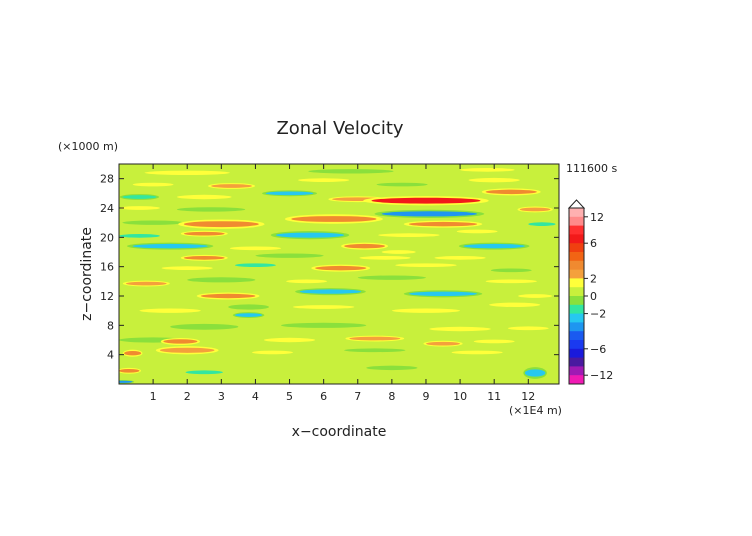 Image resolution: width=752 pixels, height=536 pixels. Describe the element at coordinates (88, 146) in the screenshot. I see `y-unit-label: (×1000 m)` at that location.